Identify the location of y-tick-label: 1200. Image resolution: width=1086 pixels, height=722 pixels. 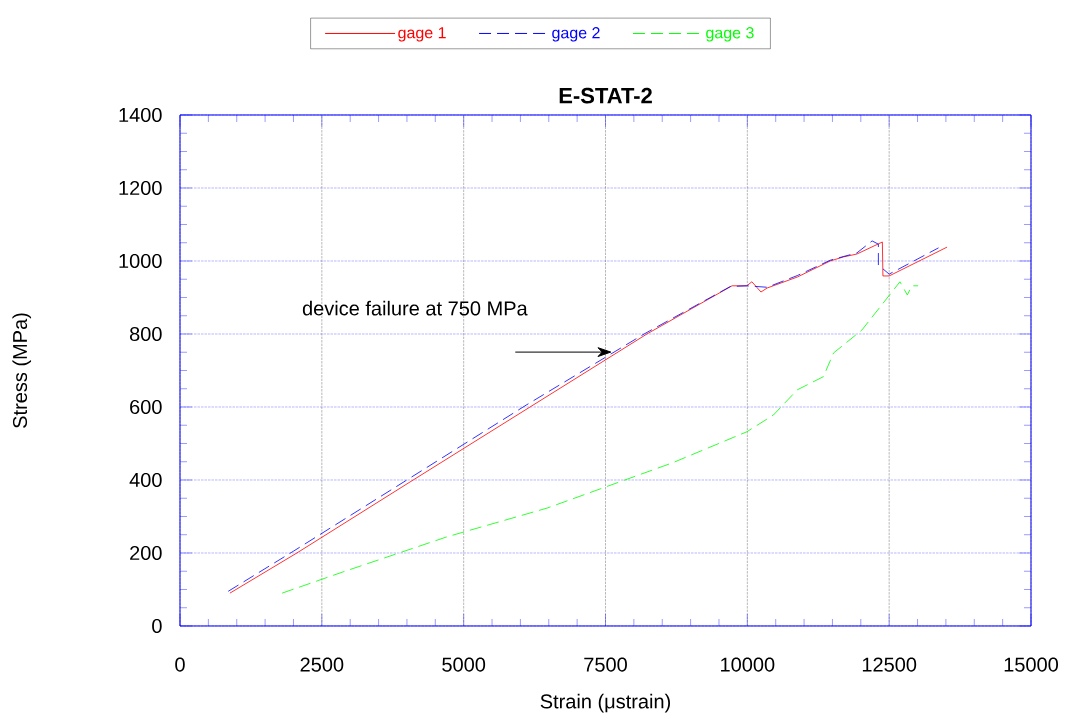
(140, 188).